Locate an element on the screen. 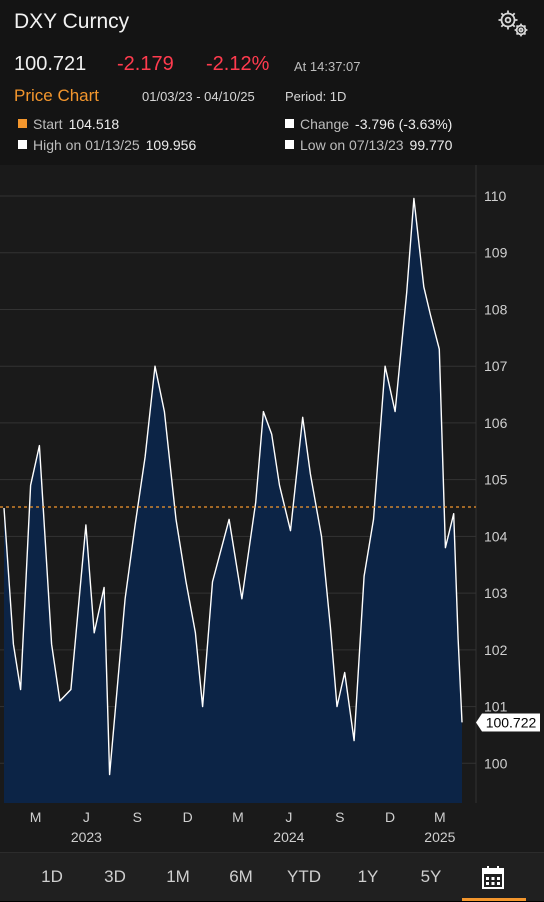 This screenshot has height=902, width=544. y-tick-label: 107 is located at coordinates (496, 366).